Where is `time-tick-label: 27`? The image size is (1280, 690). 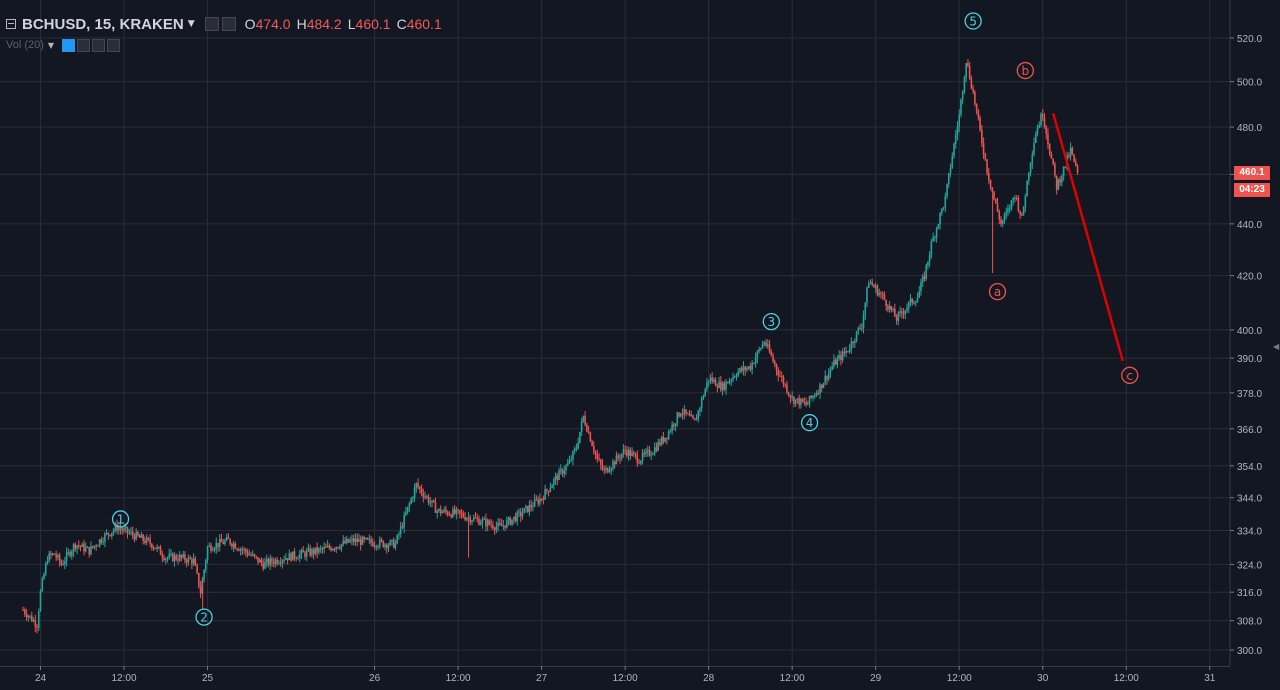 time-tick-label: 27 is located at coordinates (542, 678).